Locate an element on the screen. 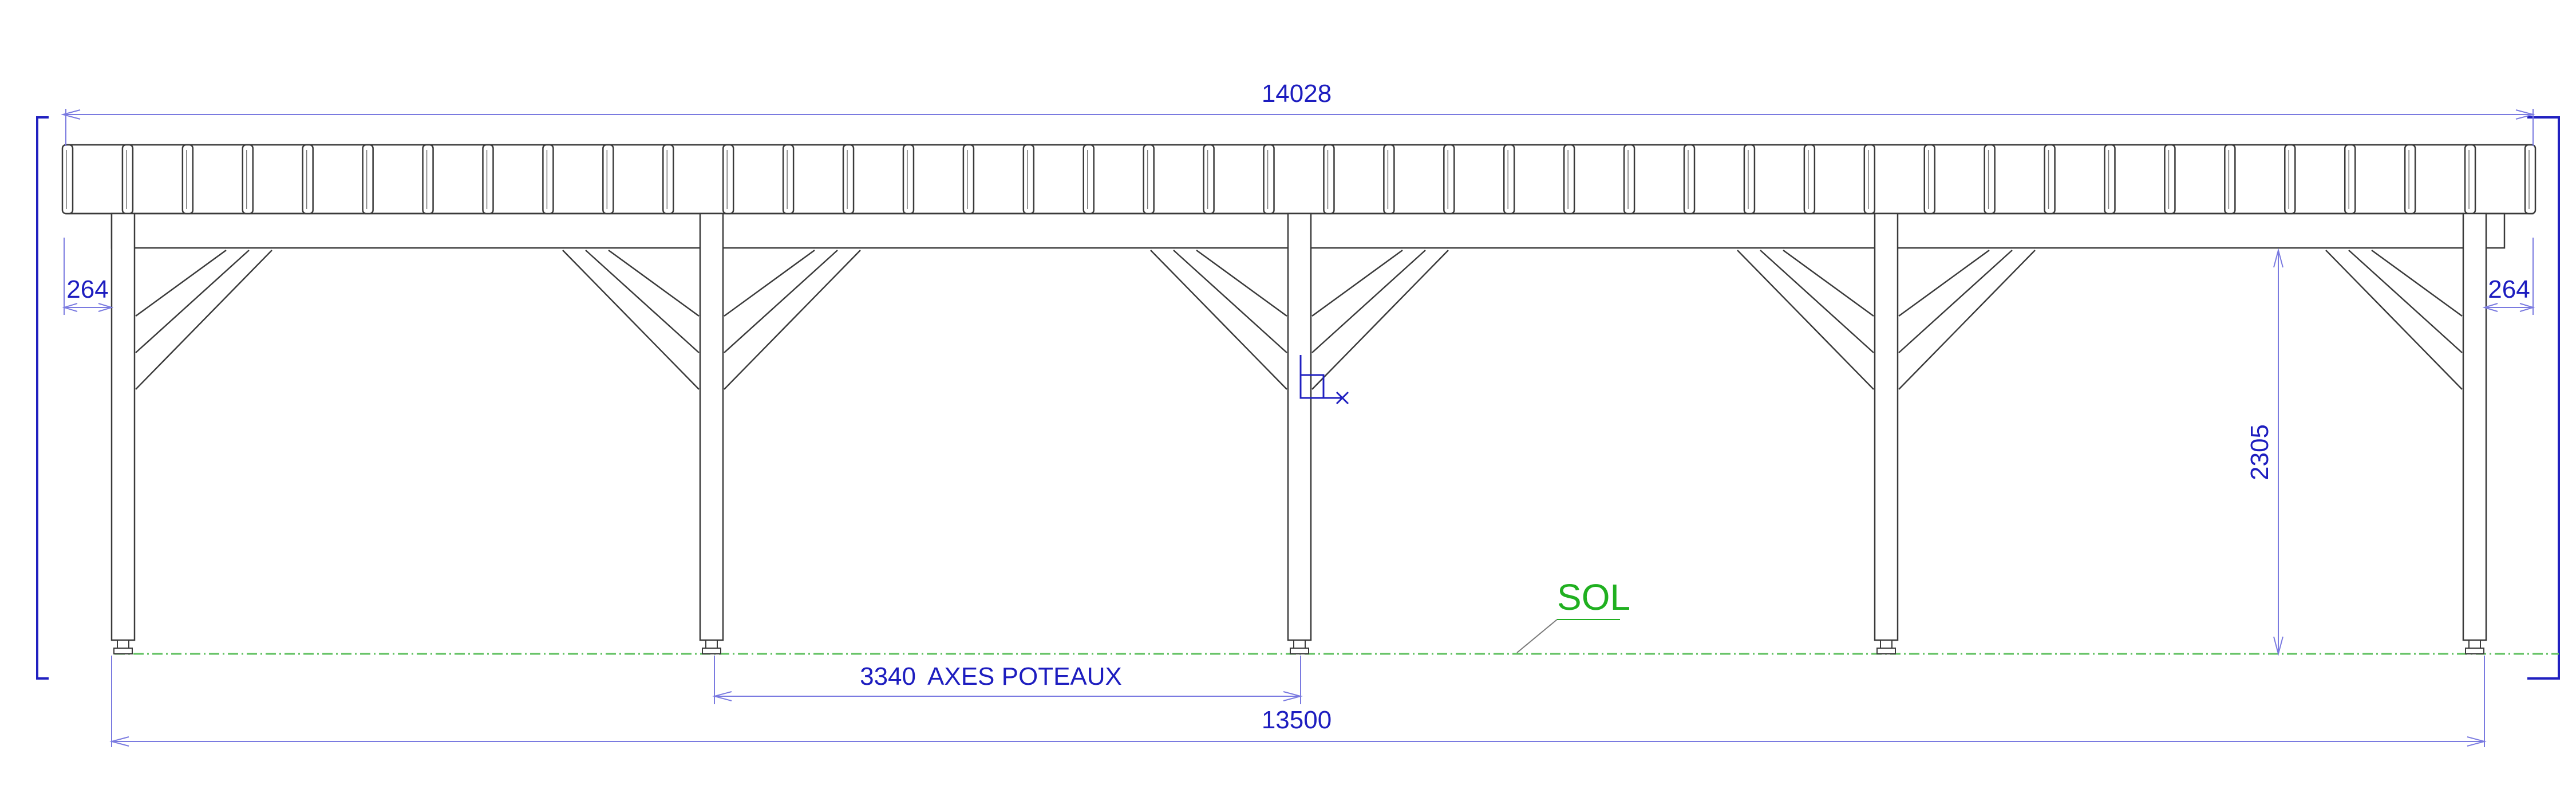  post-axis-spacing-caption: AXES POTEAUX is located at coordinates (1024, 676).